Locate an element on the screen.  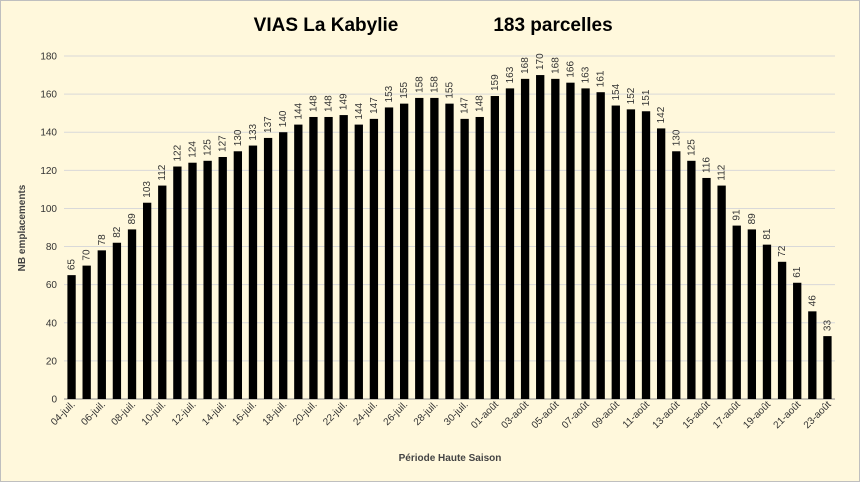
data-label: 127 is located at coordinates (223, 143).